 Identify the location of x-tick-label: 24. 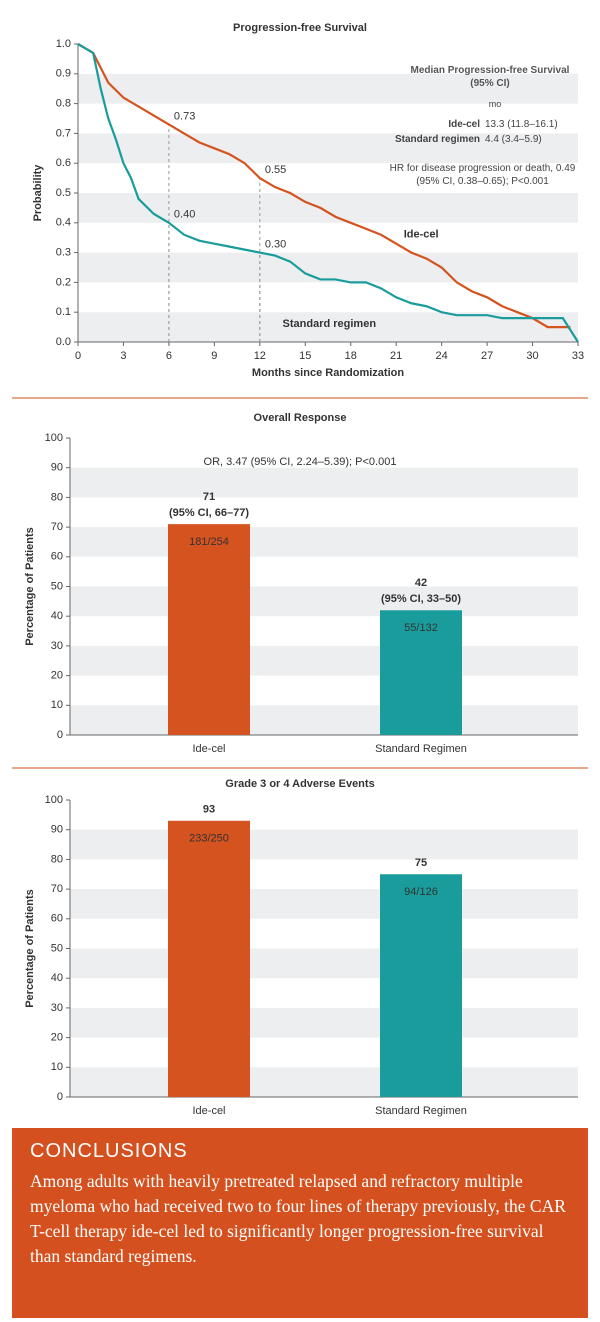
(442, 356).